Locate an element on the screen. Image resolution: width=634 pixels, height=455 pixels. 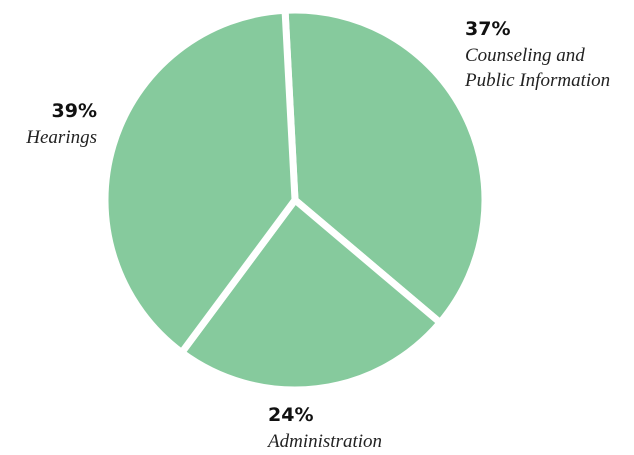
category-label: Administration is located at coordinates (325, 441).